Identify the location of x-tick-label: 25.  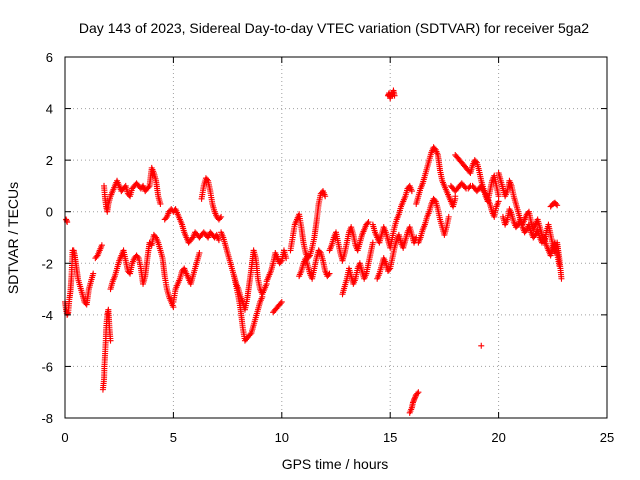
(607, 437).